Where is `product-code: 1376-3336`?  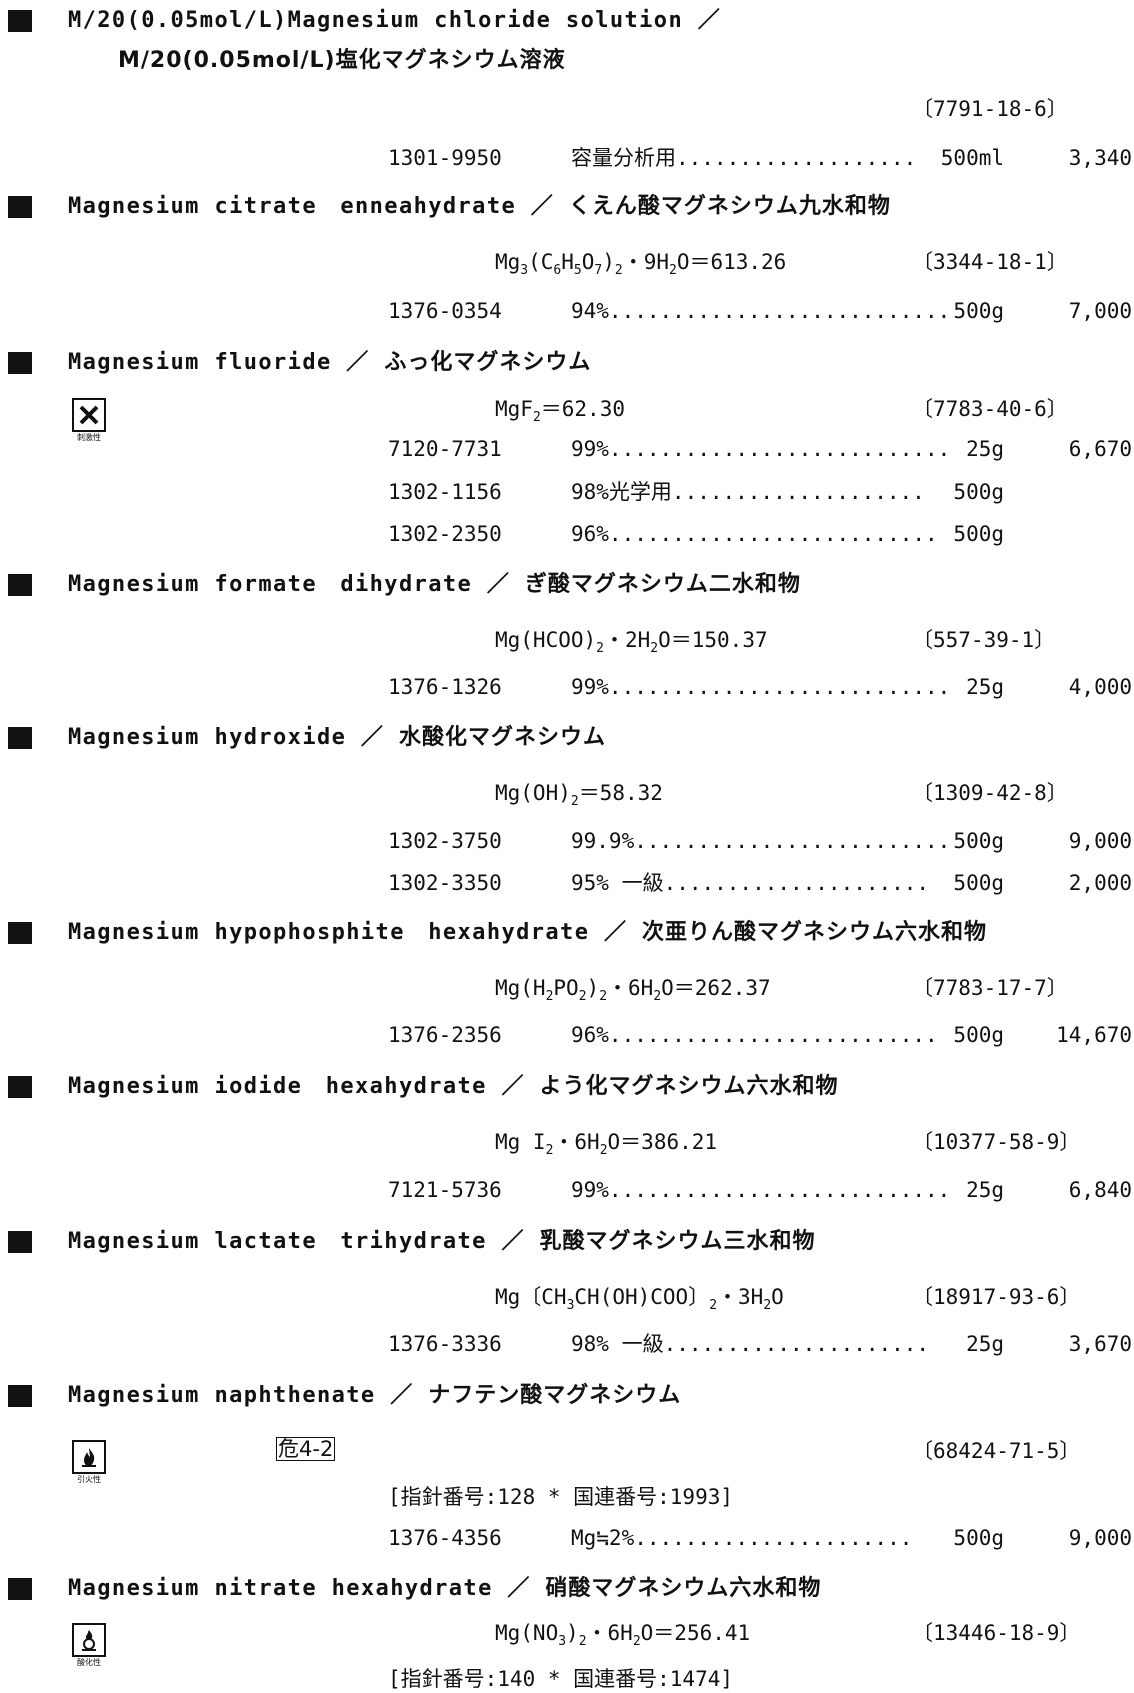
product-code: 1376-3336 is located at coordinates (445, 1344).